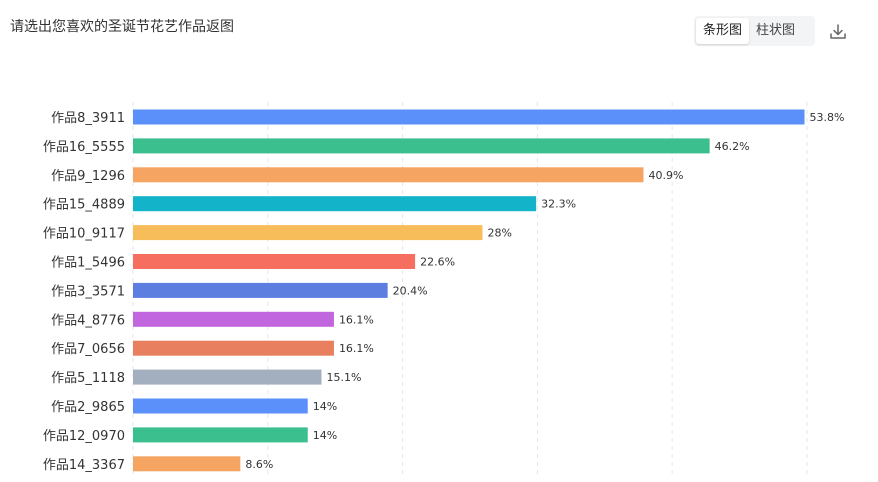 This screenshot has height=482, width=878. What do you see at coordinates (88, 407) in the screenshot?
I see `category-label: 作品2_9865` at bounding box center [88, 407].